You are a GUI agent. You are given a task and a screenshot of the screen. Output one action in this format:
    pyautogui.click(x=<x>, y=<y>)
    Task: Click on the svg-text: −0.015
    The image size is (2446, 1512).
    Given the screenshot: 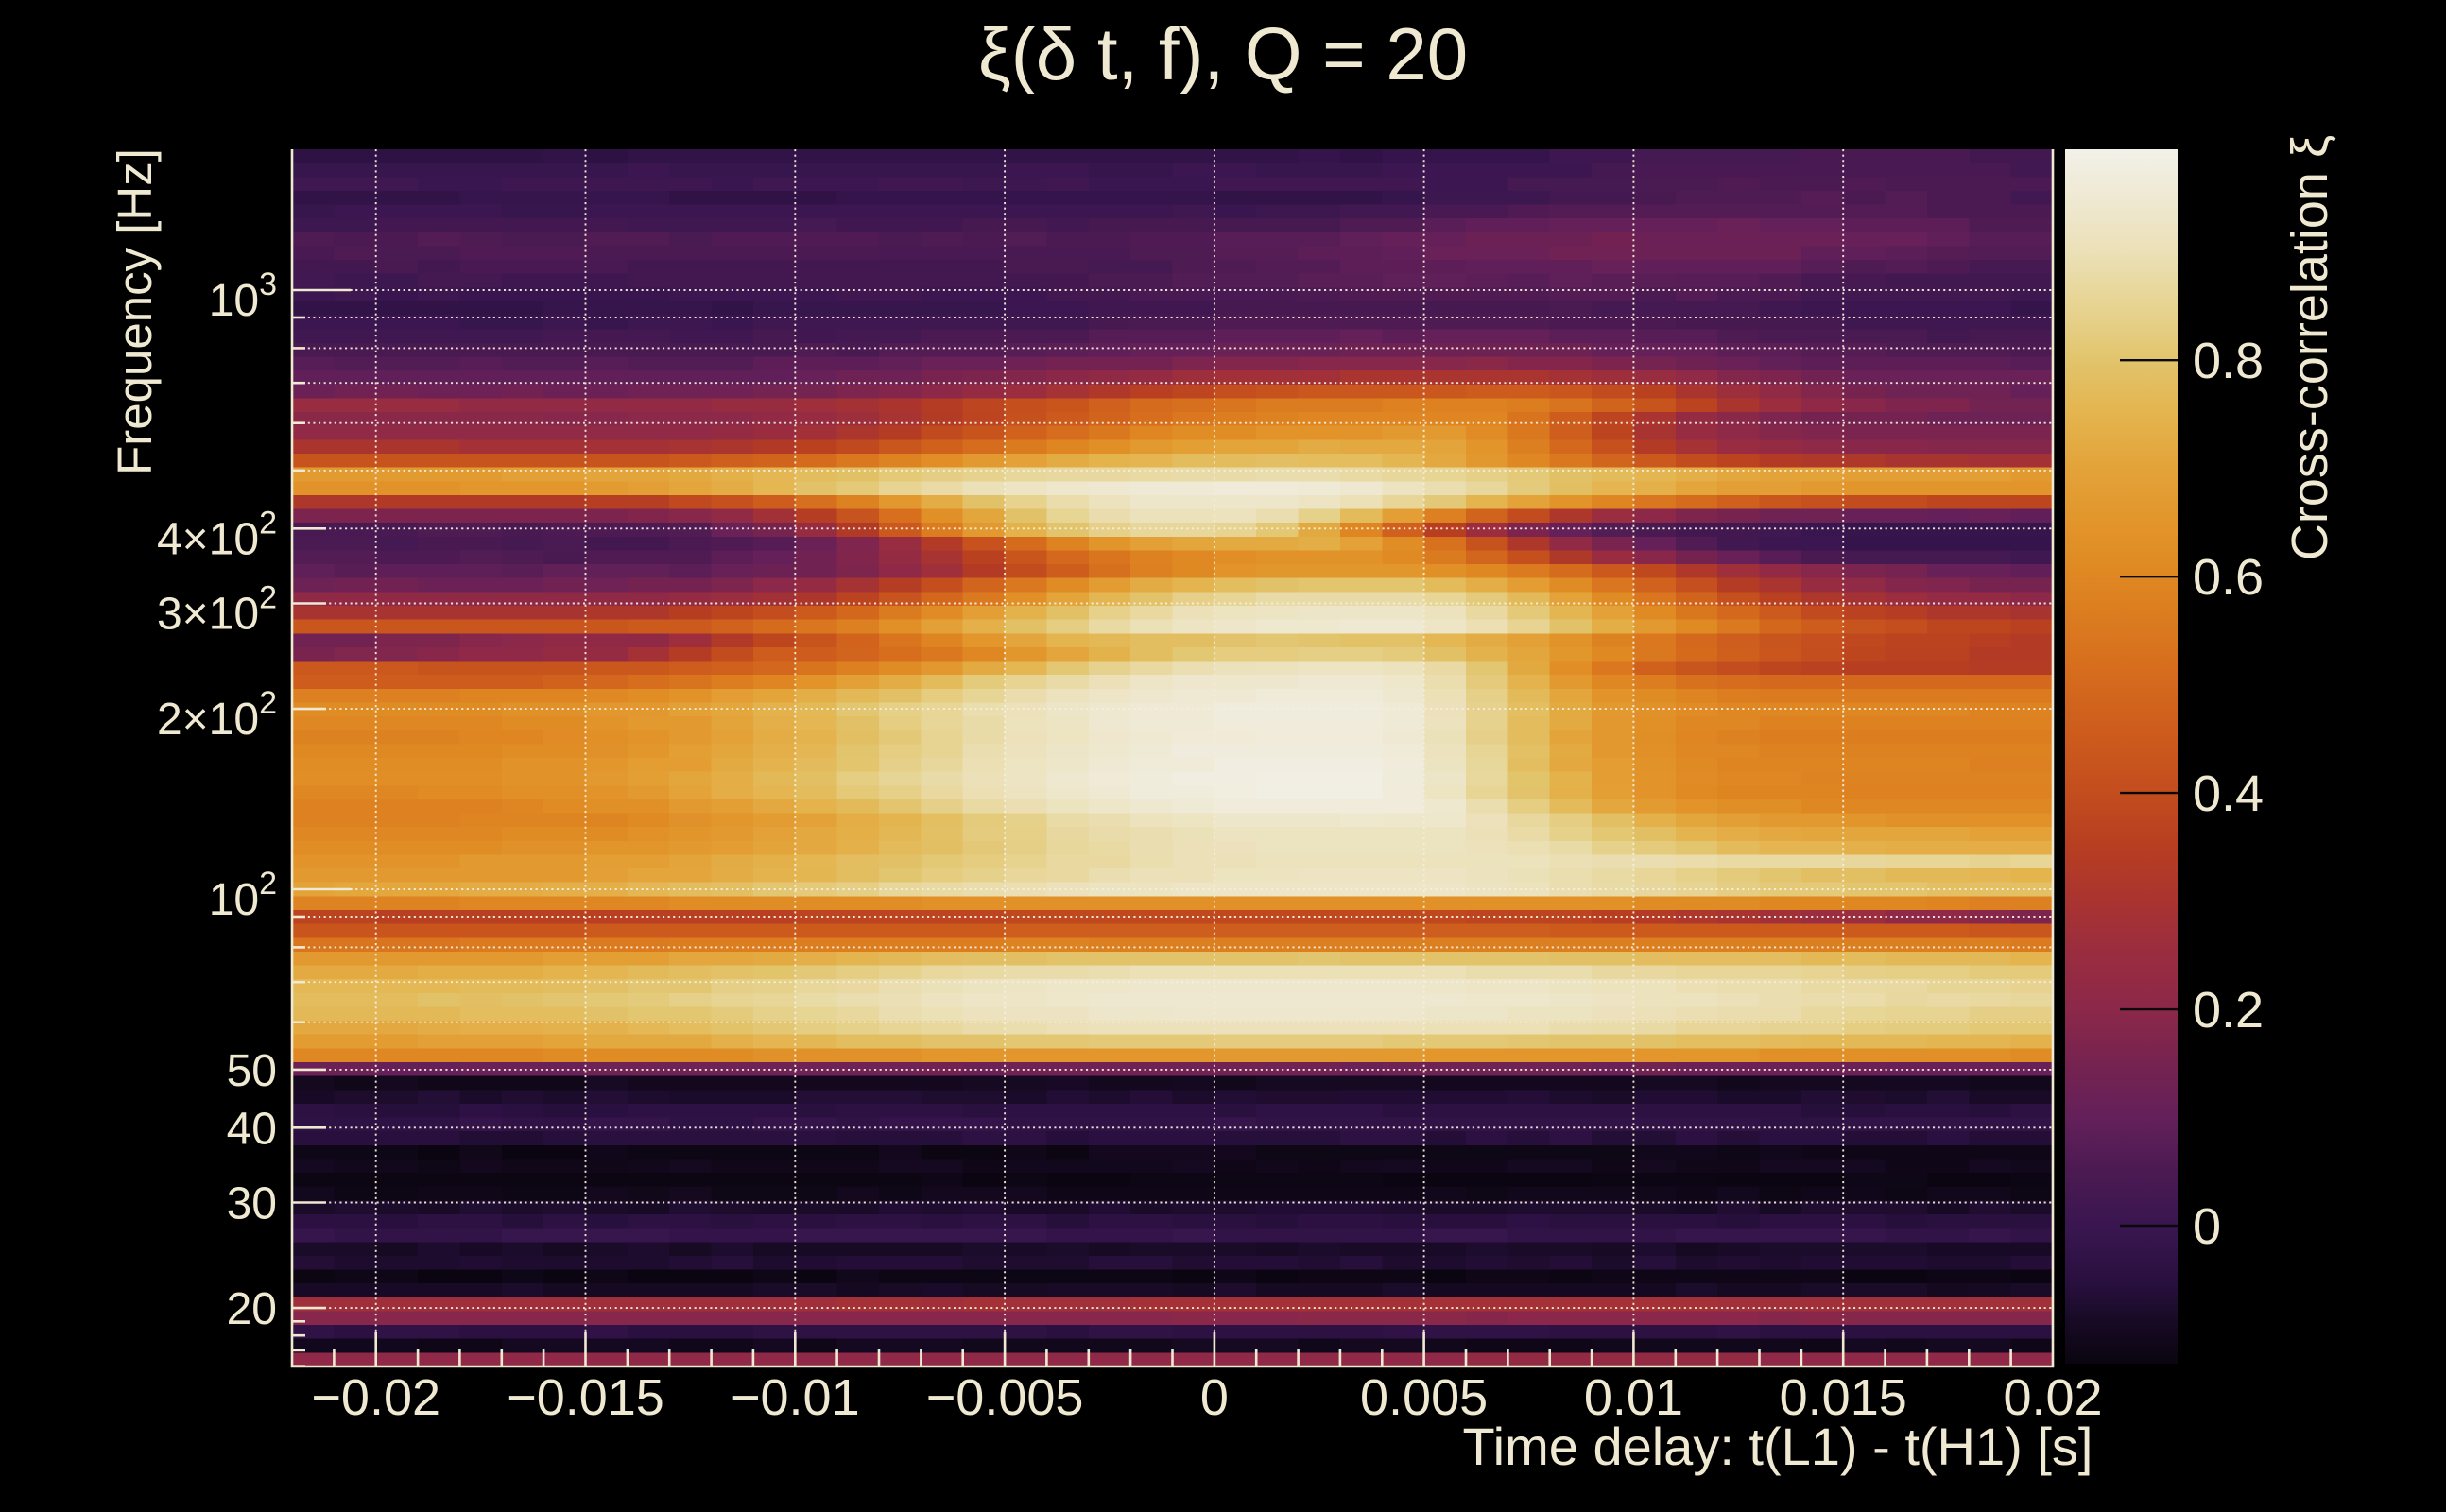 What is the action you would take?
    pyautogui.click(x=585, y=1397)
    